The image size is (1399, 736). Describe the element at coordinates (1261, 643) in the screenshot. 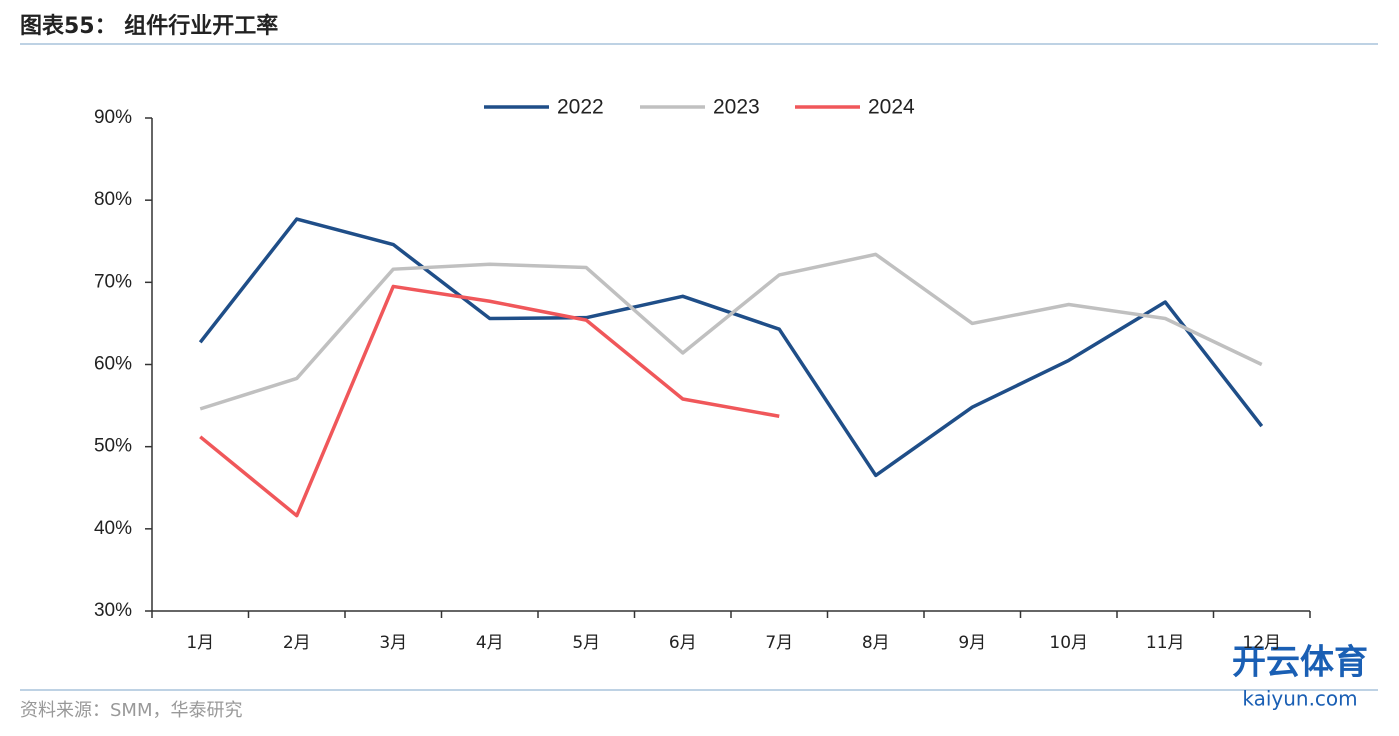

I see `x-tick-label: 12月` at that location.